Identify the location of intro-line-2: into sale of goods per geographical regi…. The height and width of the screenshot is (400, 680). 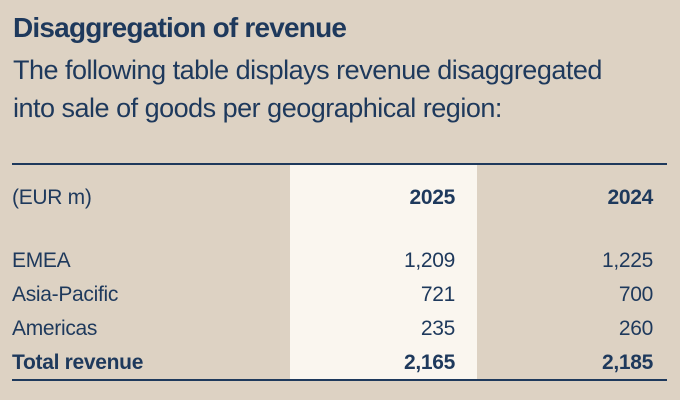
(257, 108).